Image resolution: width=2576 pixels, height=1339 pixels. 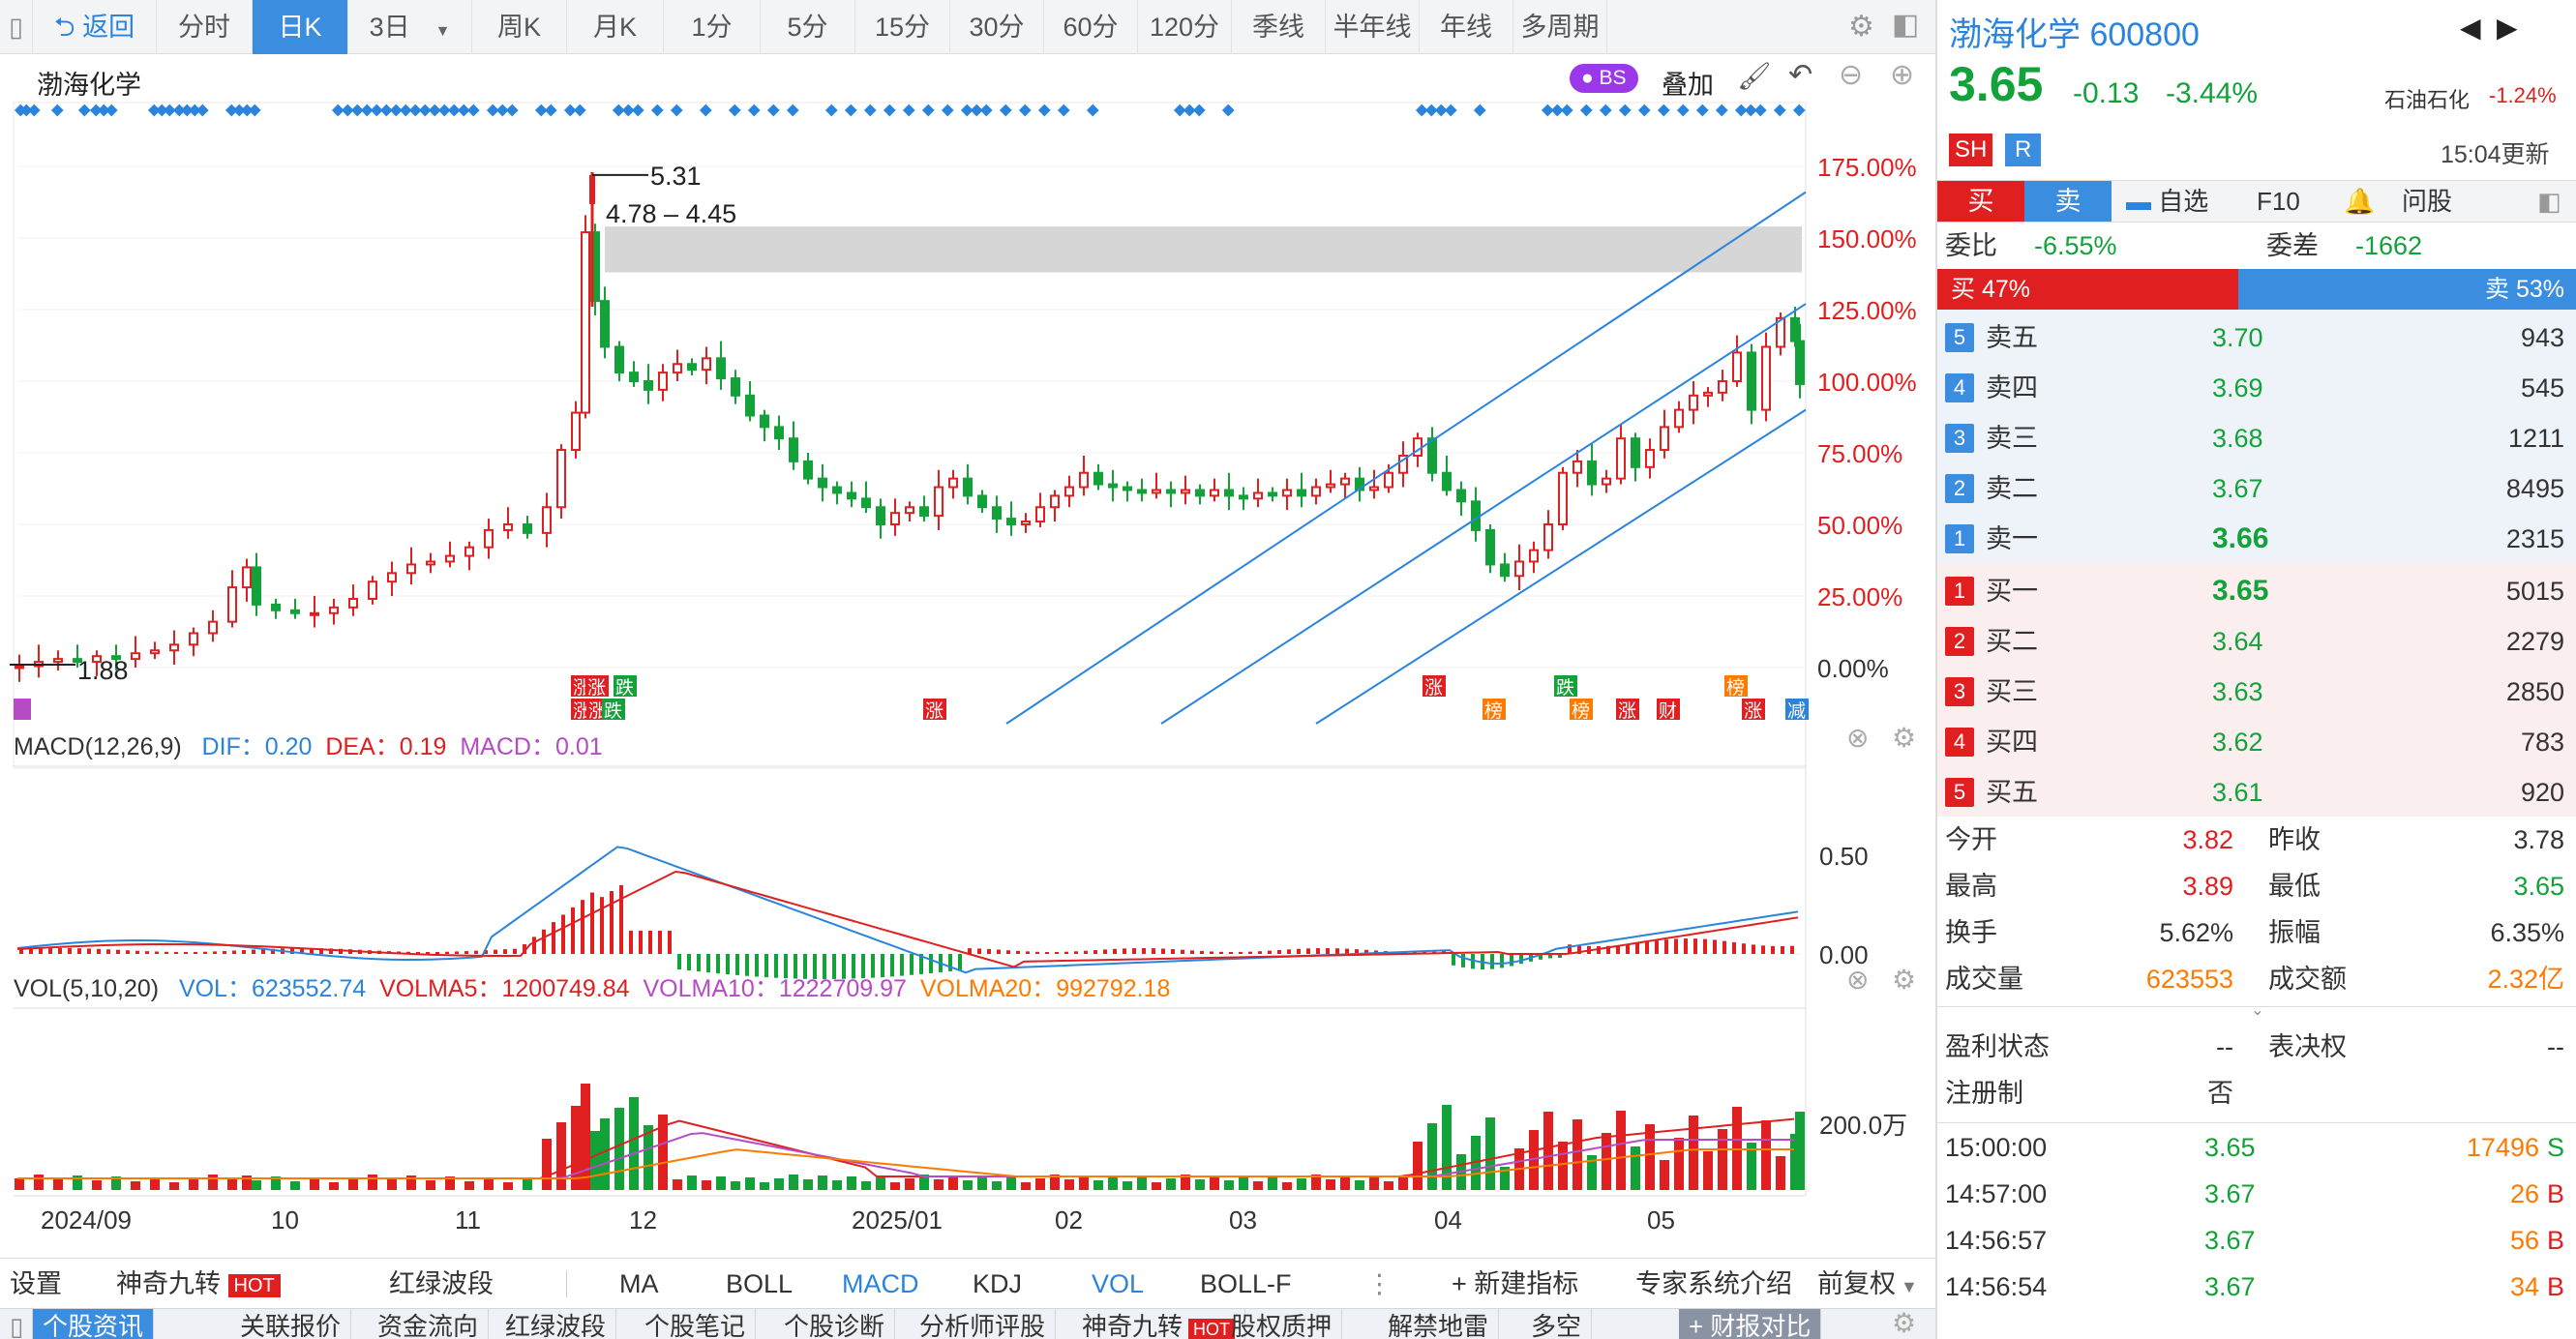 I want to click on tab-15: 多周期, so click(x=1560, y=27).